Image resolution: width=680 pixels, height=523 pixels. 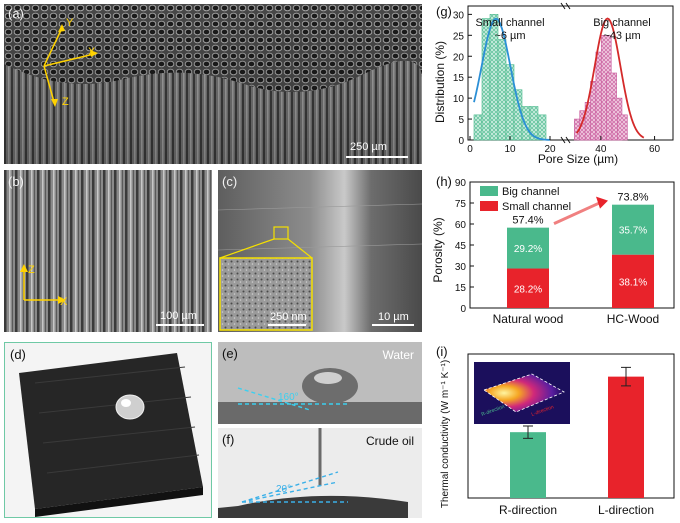 What do you see at coordinates (602, 202) in the screenshot?
I see `increase-arrowhead` at bounding box center [602, 202].